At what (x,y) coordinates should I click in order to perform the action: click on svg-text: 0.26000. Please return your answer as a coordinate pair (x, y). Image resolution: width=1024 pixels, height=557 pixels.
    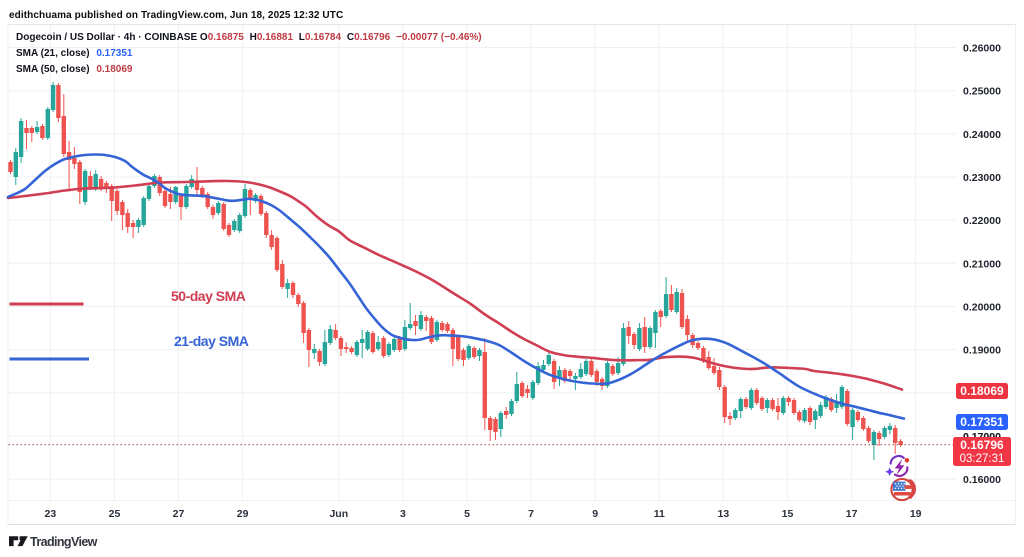
    Looking at the image, I should click on (982, 49).